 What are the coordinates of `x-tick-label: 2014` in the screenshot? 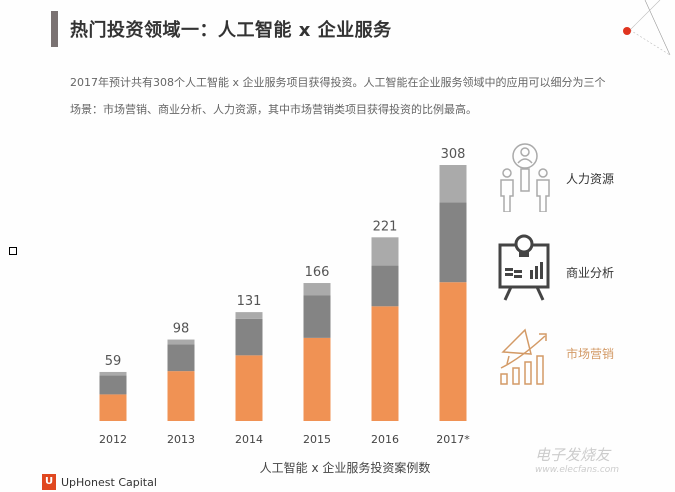 It's located at (249, 439).